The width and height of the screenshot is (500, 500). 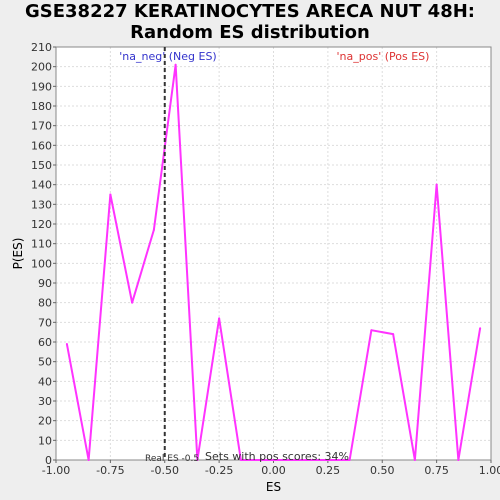 I want to click on y-tick-label: 100, so click(x=41, y=263).